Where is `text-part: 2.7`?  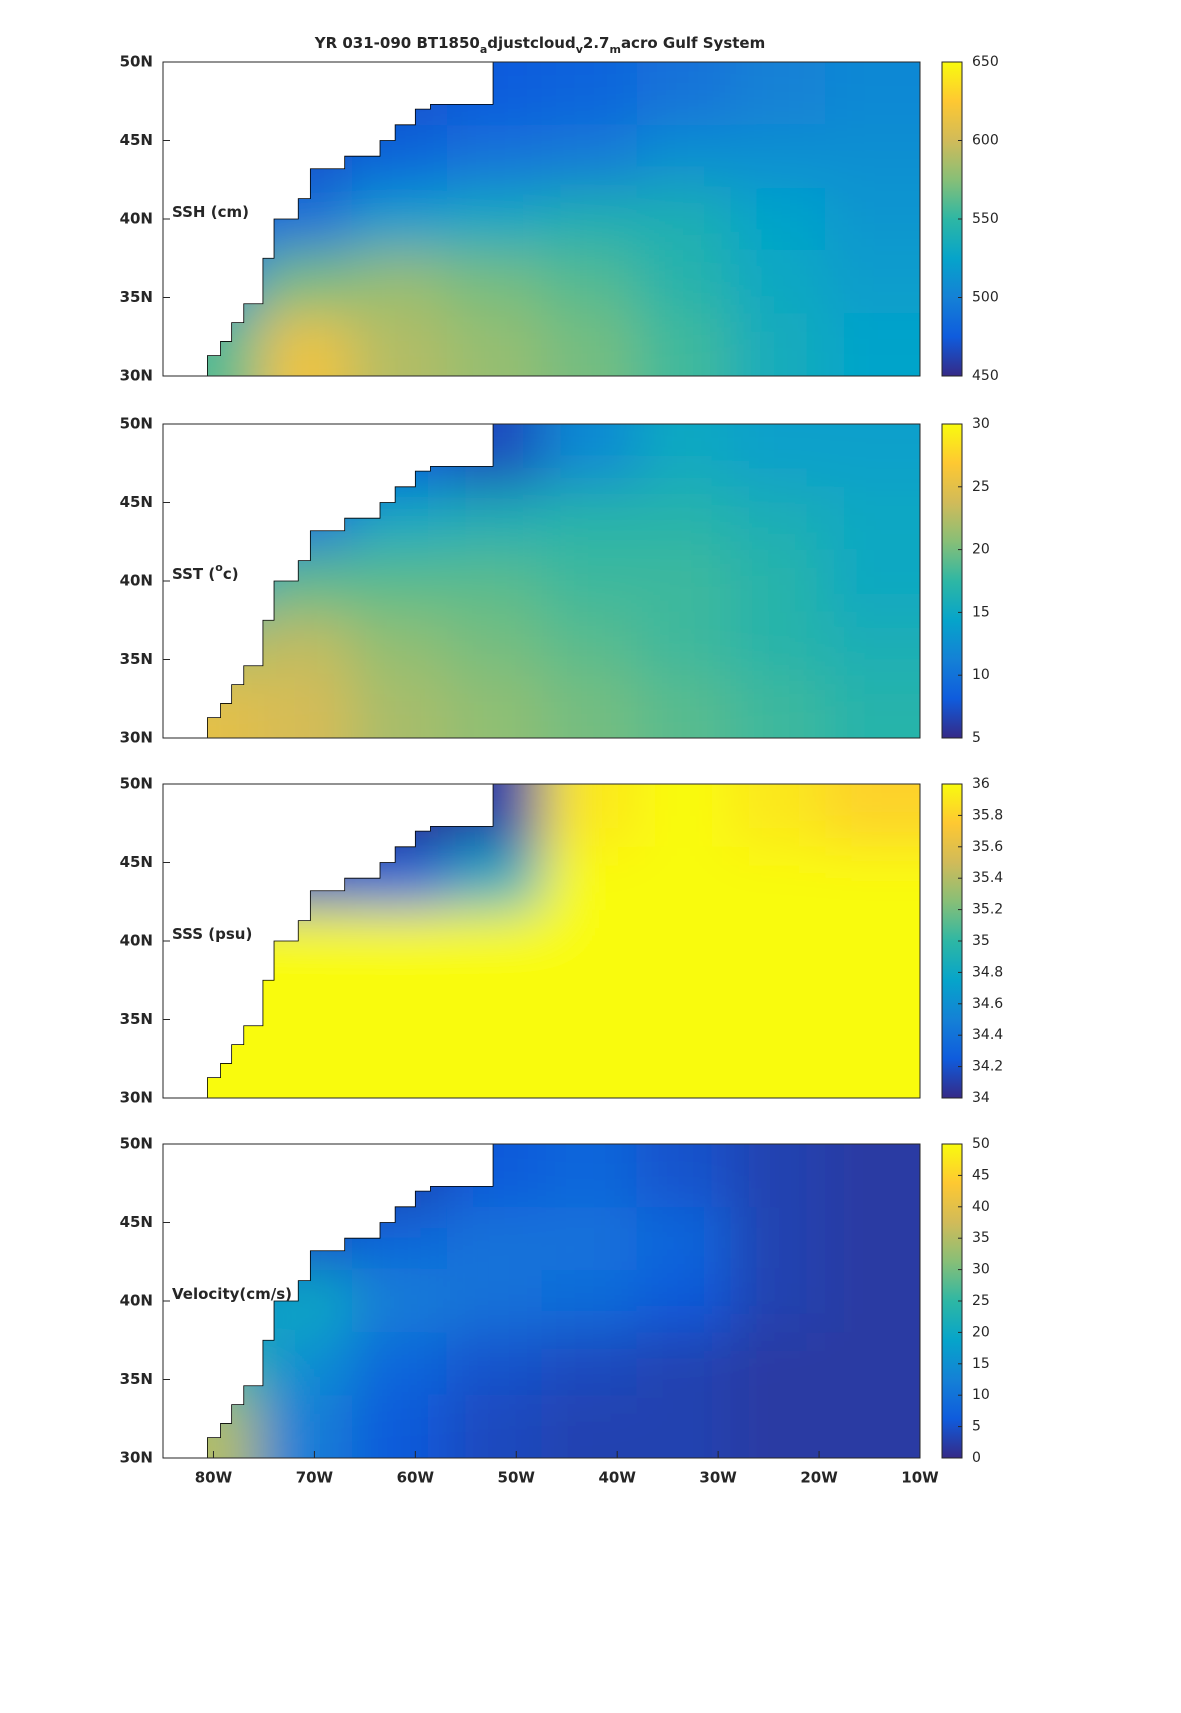
text-part: 2.7 is located at coordinates (596, 43).